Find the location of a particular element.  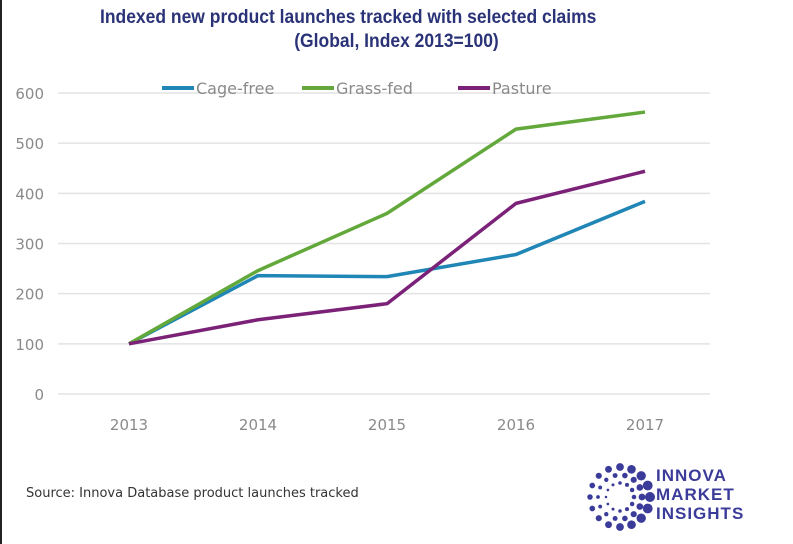

logo-line: MARKET is located at coordinates (695, 494).